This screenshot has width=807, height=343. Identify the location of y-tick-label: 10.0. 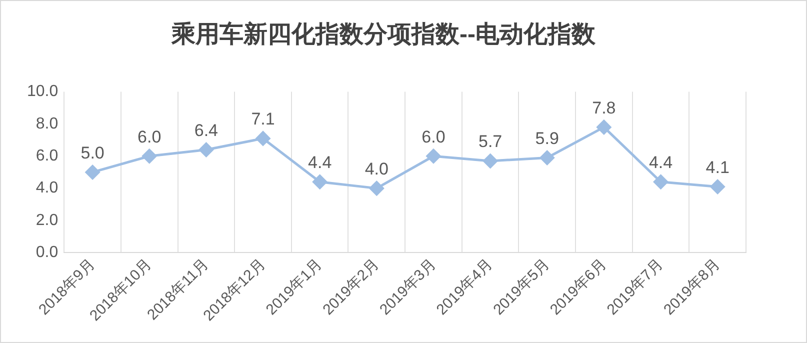
(42, 91).